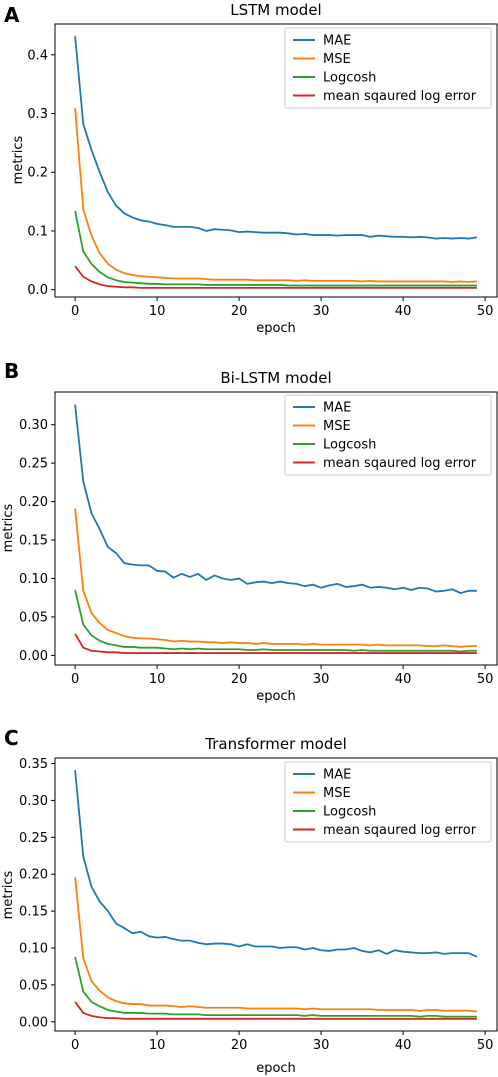 This screenshot has width=498, height=1077. I want to click on chart-title: Bi-LSTM model, so click(275, 378).